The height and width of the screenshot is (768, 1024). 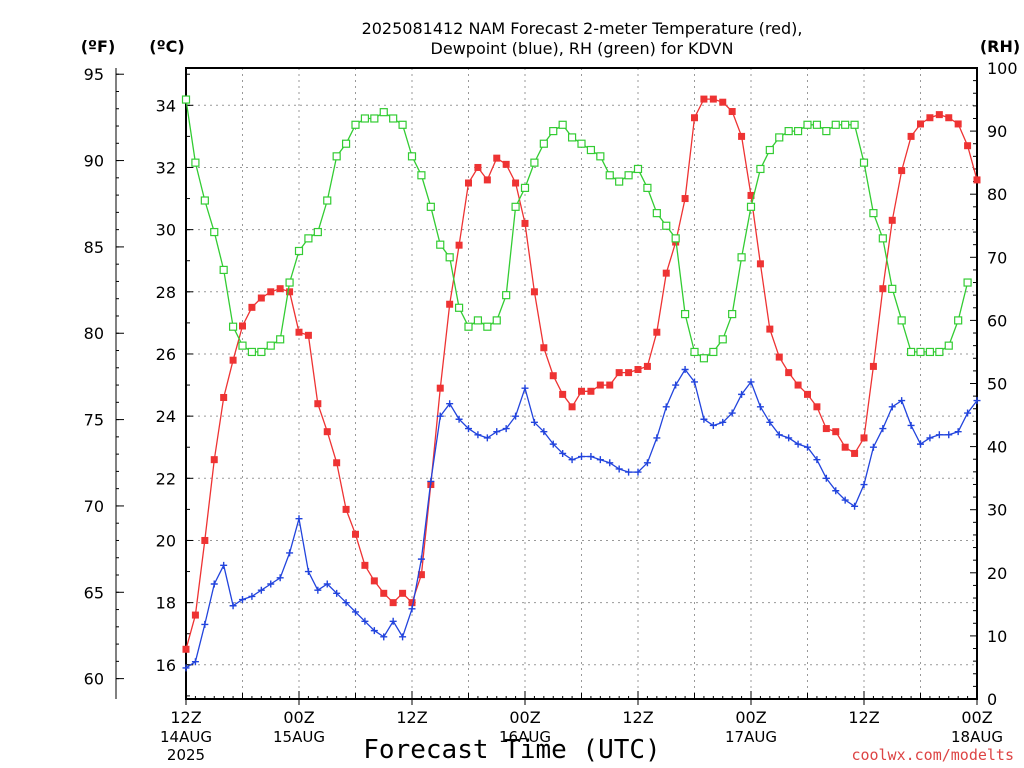 I want to click on celsius-tick-label: 30, so click(x=166, y=230).